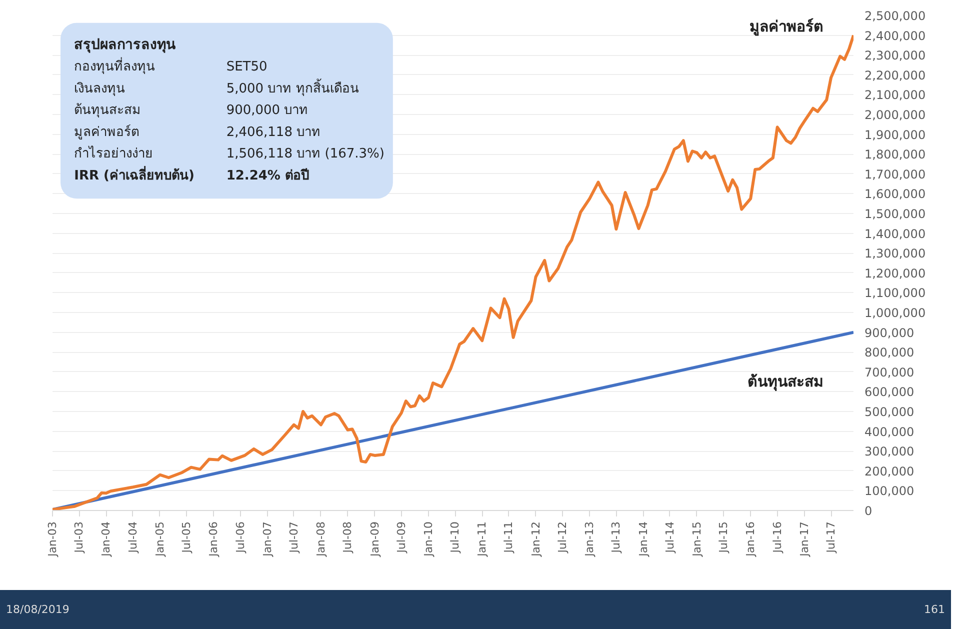 The image size is (963, 629). Describe the element at coordinates (895, 233) in the screenshot. I see `y-tick-label: 1,400,000` at that location.